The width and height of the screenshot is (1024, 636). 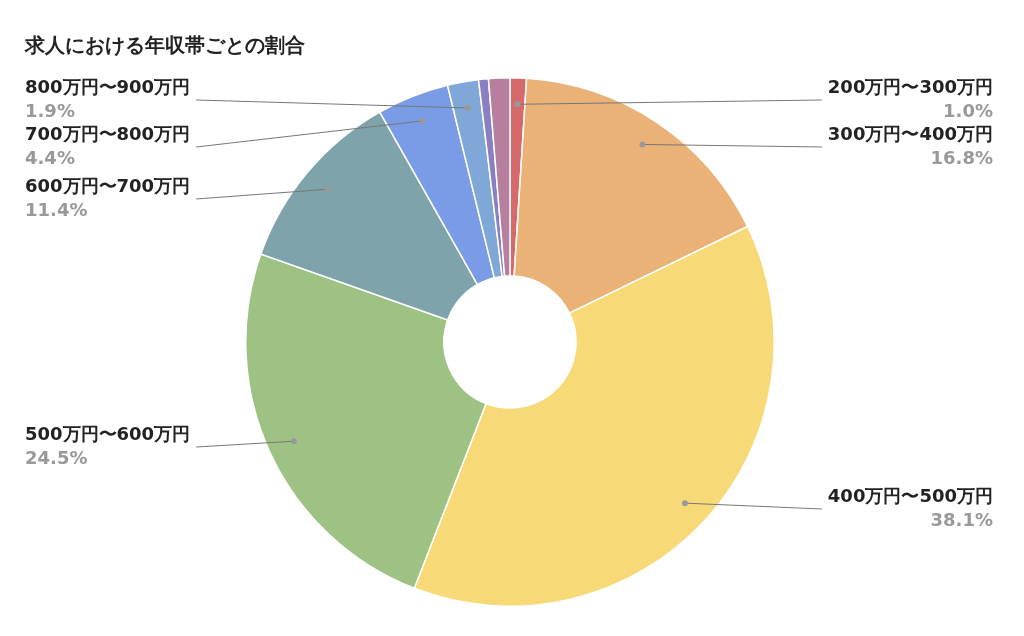 What do you see at coordinates (108, 433) in the screenshot?
I see `slice-label: 500万円〜600万円` at bounding box center [108, 433].